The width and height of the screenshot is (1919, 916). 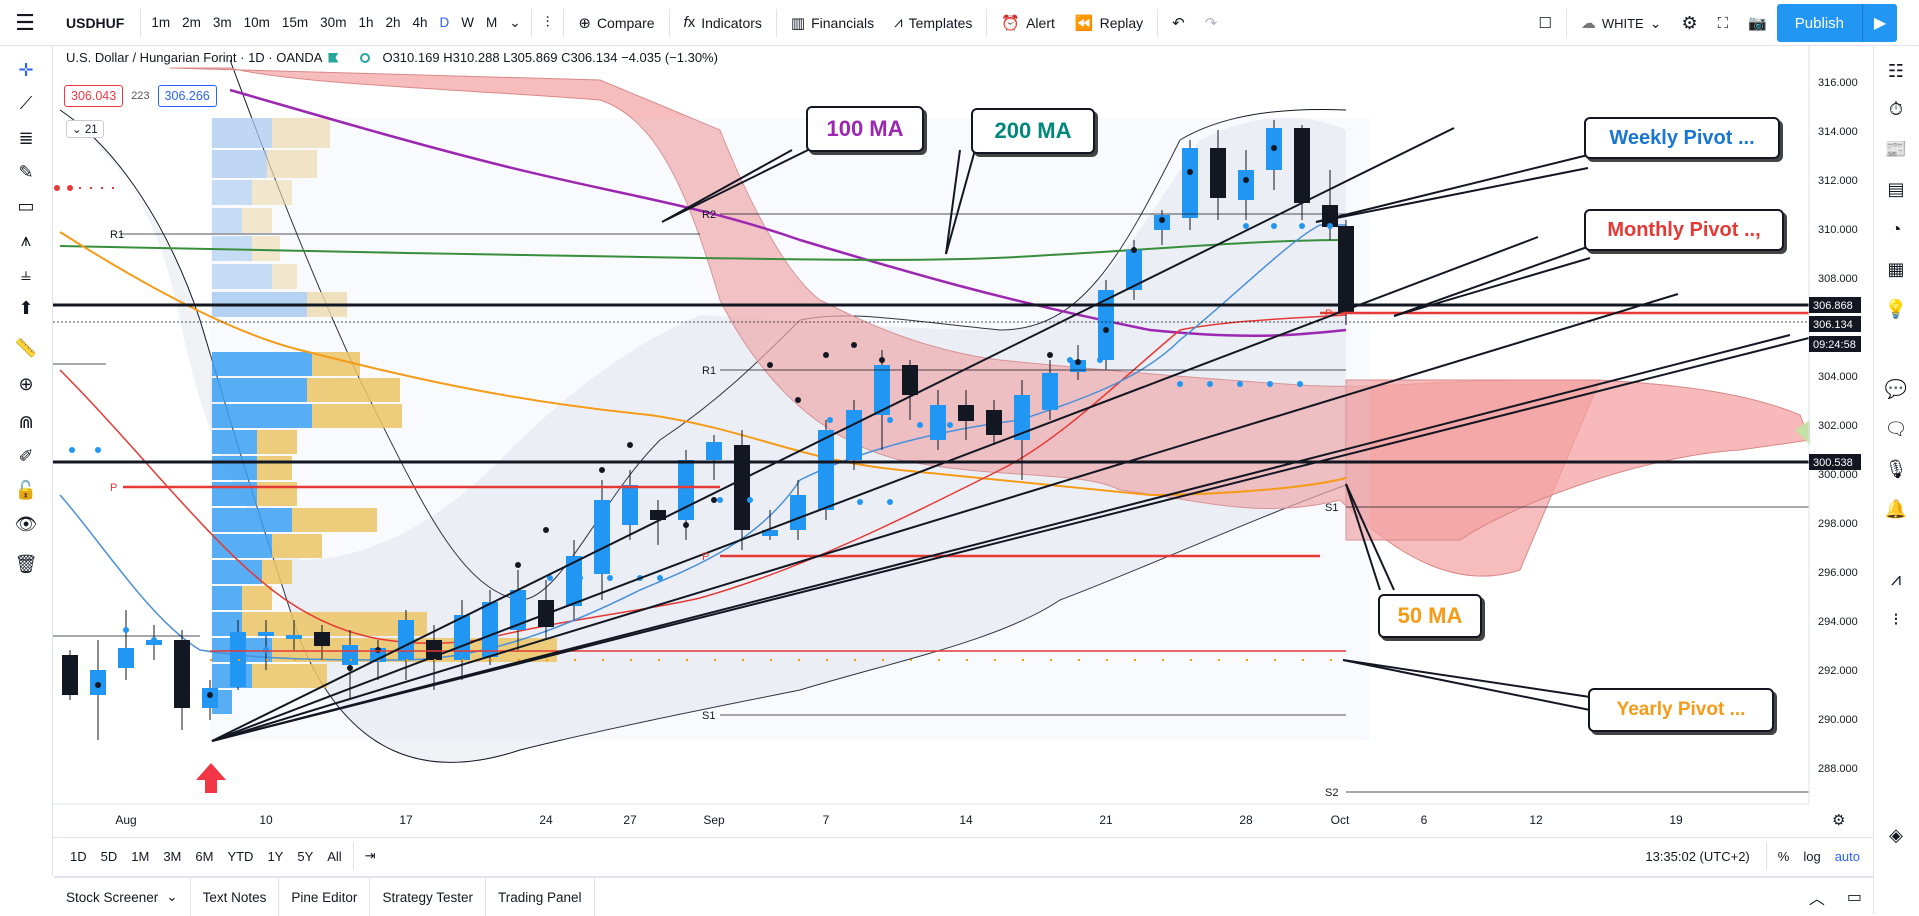 I want to click on range-3m: 3M, so click(x=172, y=856).